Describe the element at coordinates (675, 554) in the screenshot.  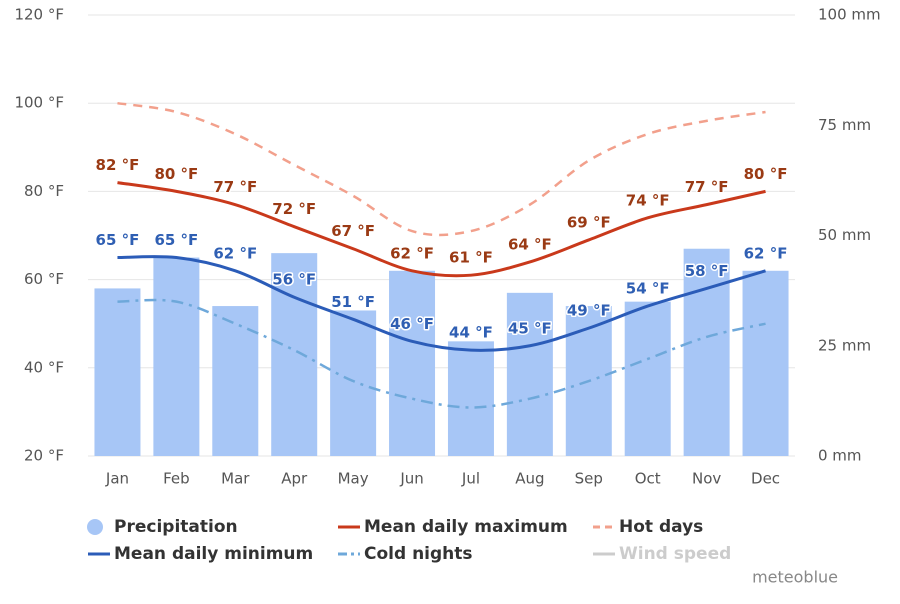
I see `legend-label: Wind speed` at that location.